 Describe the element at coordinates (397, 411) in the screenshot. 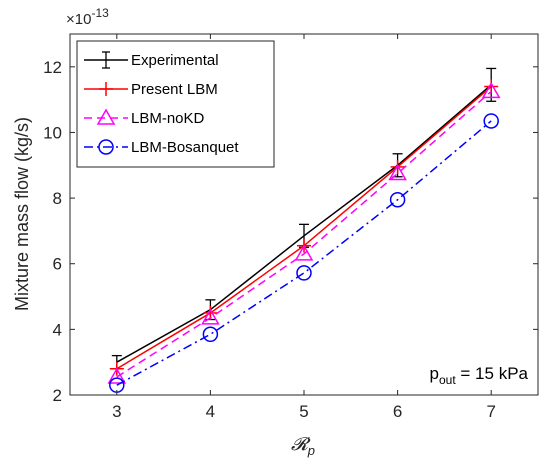

I see `x-tick-label: 6` at that location.